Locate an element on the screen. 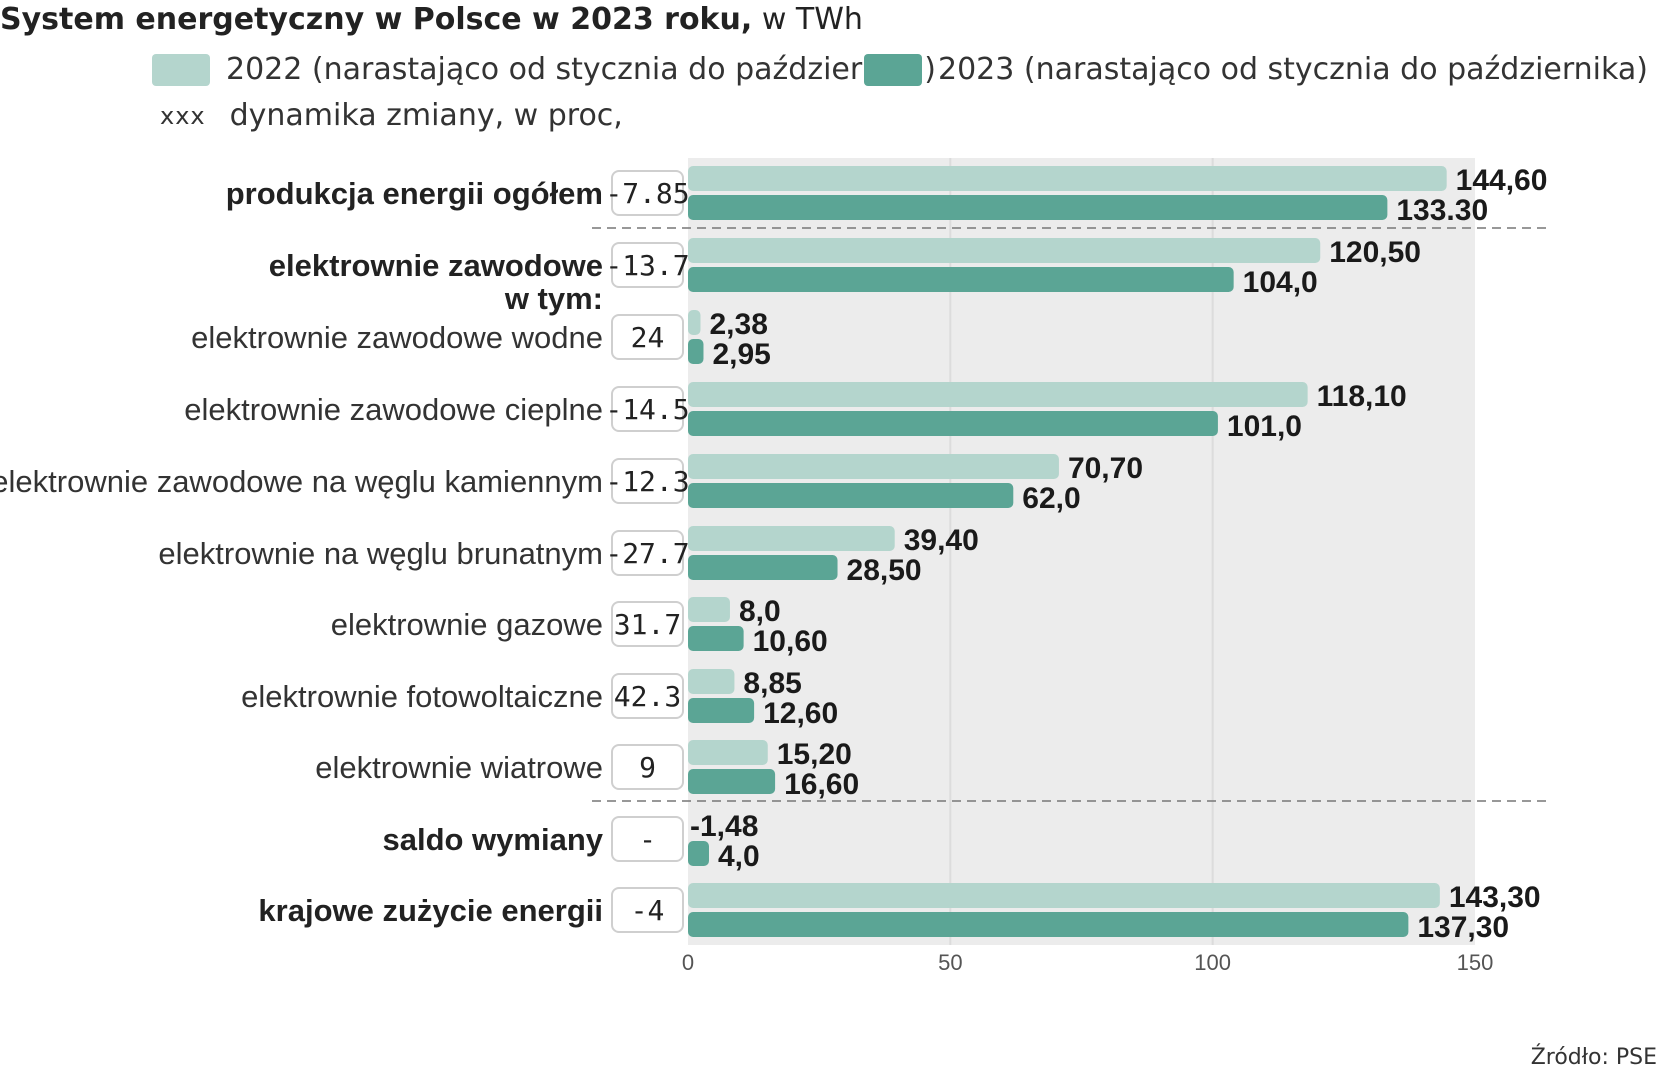  value-label-2022: -1,48 is located at coordinates (724, 826).